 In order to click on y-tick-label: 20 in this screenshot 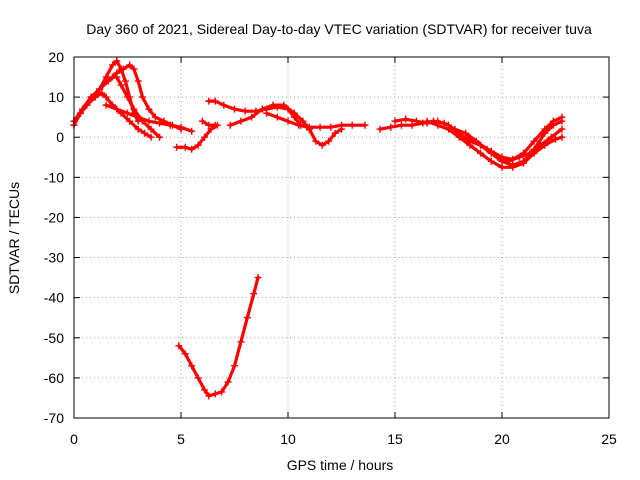, I will do `click(56, 57)`.